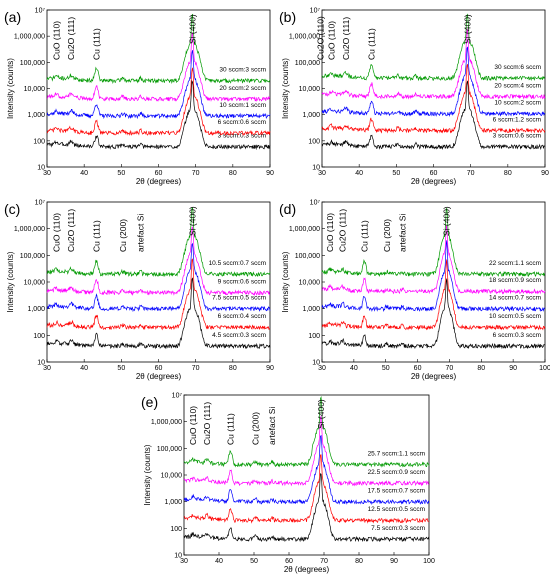 The height and width of the screenshot is (578, 550). Describe the element at coordinates (515, 298) in the screenshot. I see `series-label: 14 sccm:0.7 sccm` at that location.